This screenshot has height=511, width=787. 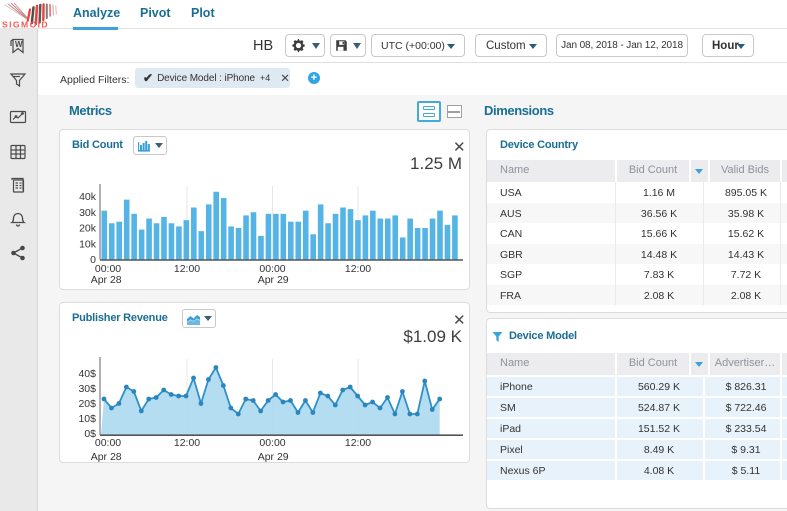 What do you see at coordinates (87, 404) in the screenshot?
I see `svg-text: 20$` at bounding box center [87, 404].